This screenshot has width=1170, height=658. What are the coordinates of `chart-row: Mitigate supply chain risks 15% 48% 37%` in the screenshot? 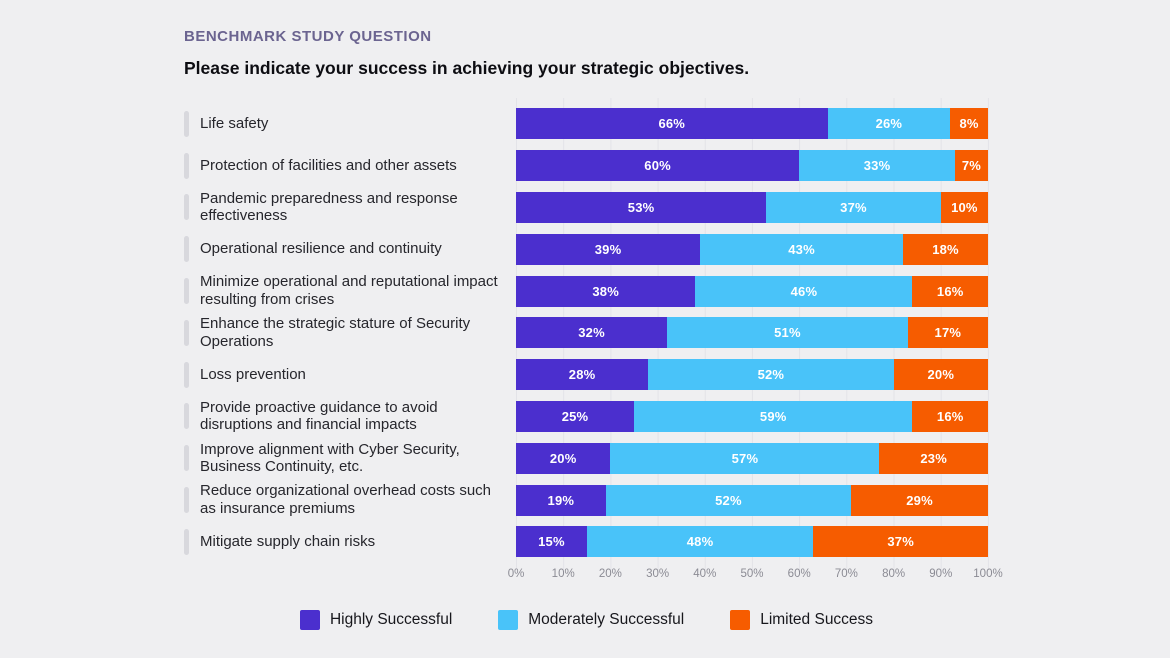 It's located at (586, 542).